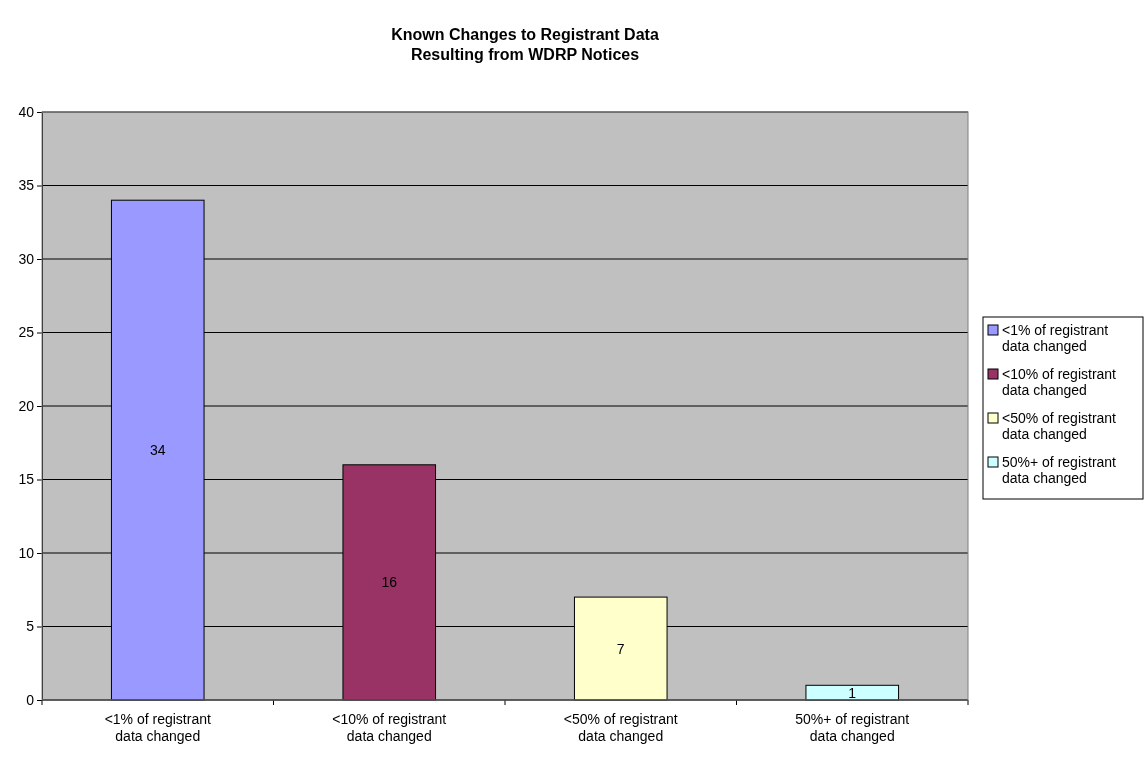 The height and width of the screenshot is (760, 1146). I want to click on legend-label: <50% of registrant data changed, so click(1059, 426).